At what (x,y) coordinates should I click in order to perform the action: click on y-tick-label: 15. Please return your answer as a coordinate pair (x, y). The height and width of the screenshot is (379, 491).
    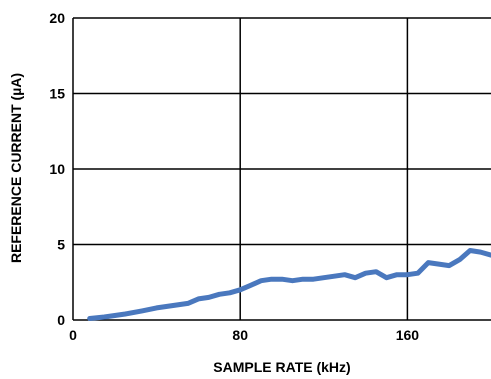
    Looking at the image, I should click on (57, 94).